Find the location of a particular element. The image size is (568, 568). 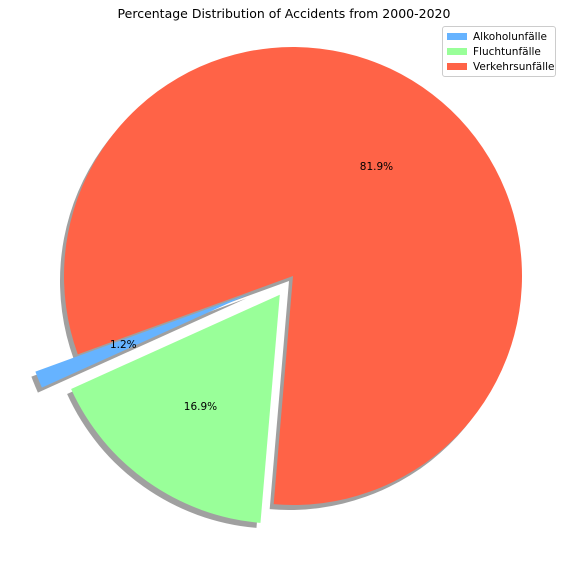

pie-slice-alkoholunfälle is located at coordinates (143, 340).